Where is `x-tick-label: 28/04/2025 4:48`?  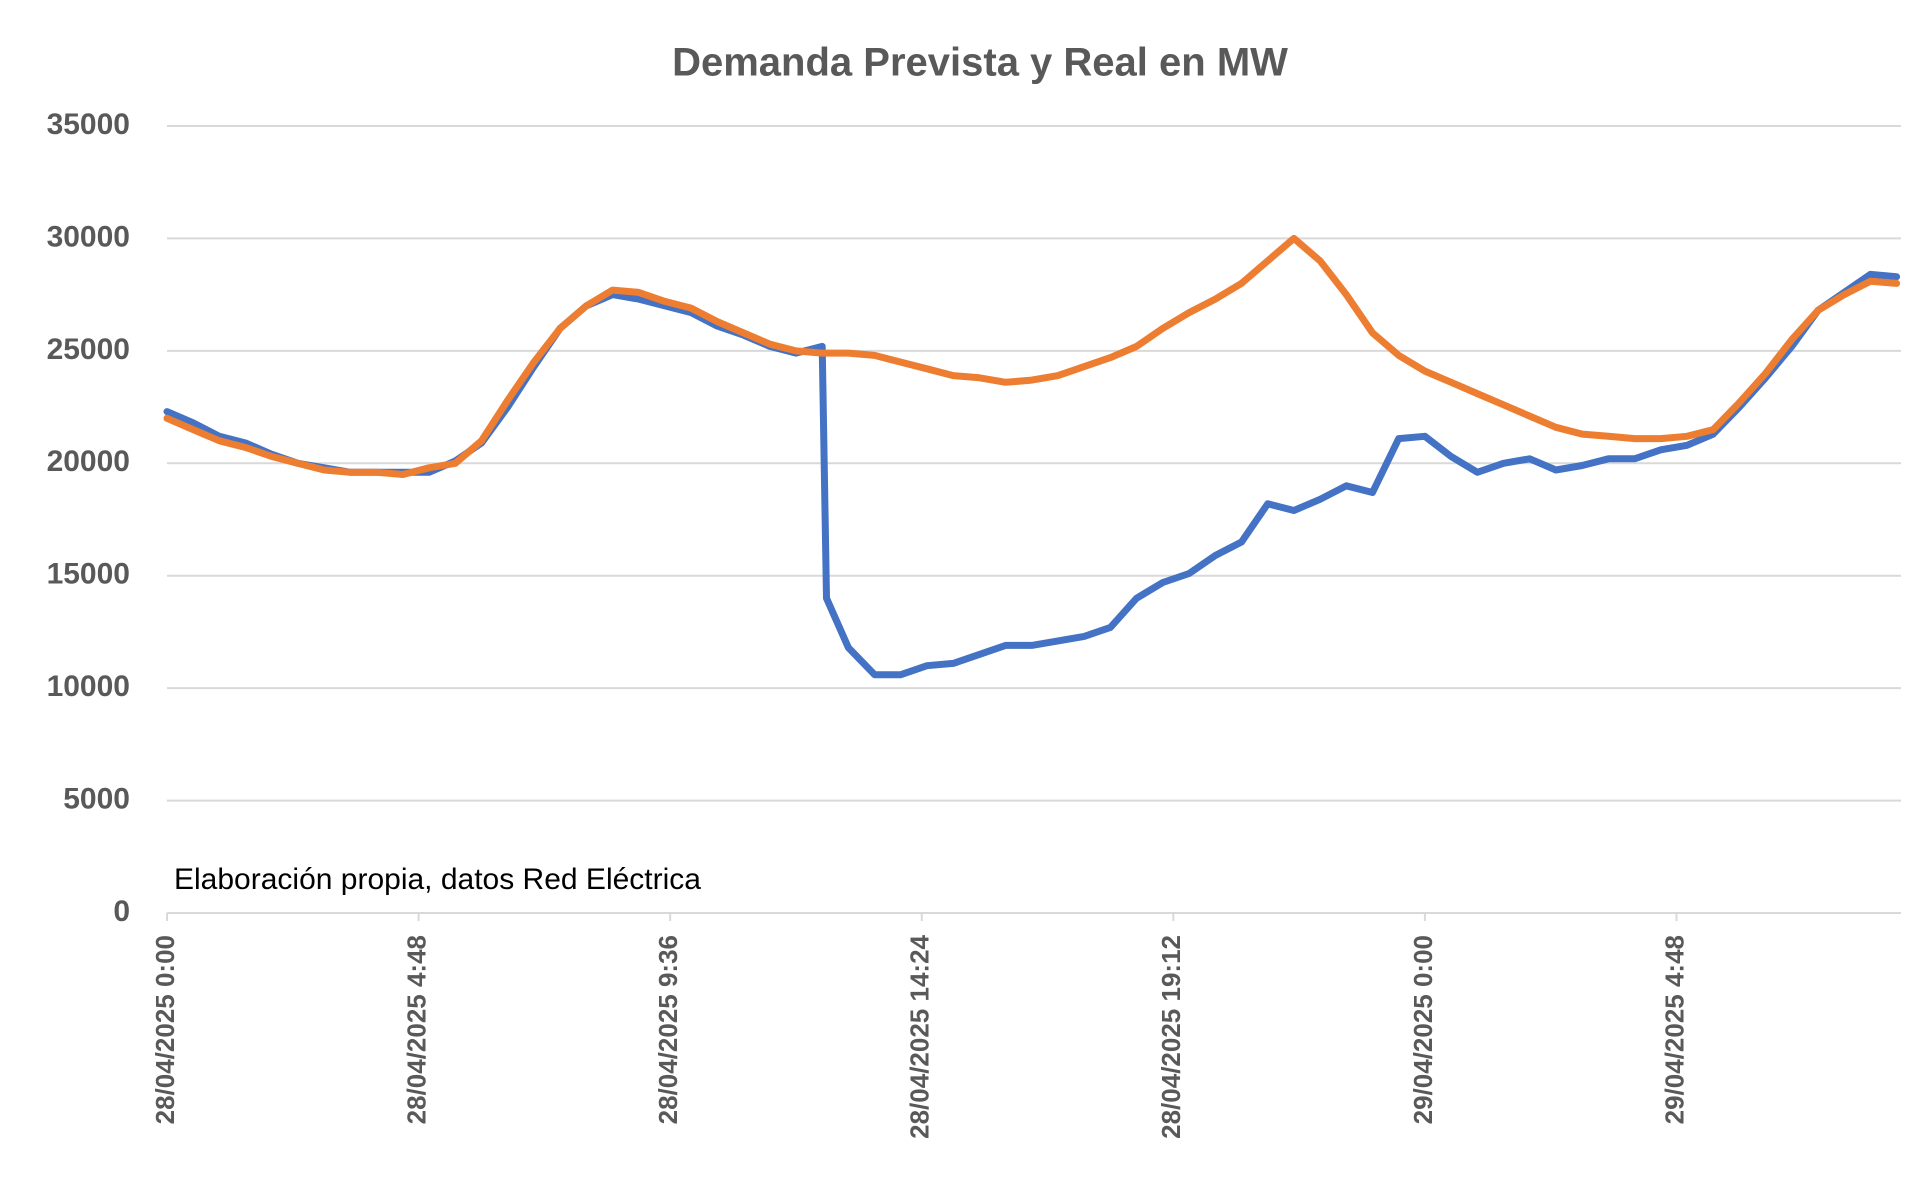 x-tick-label: 28/04/2025 4:48 is located at coordinates (416, 1029).